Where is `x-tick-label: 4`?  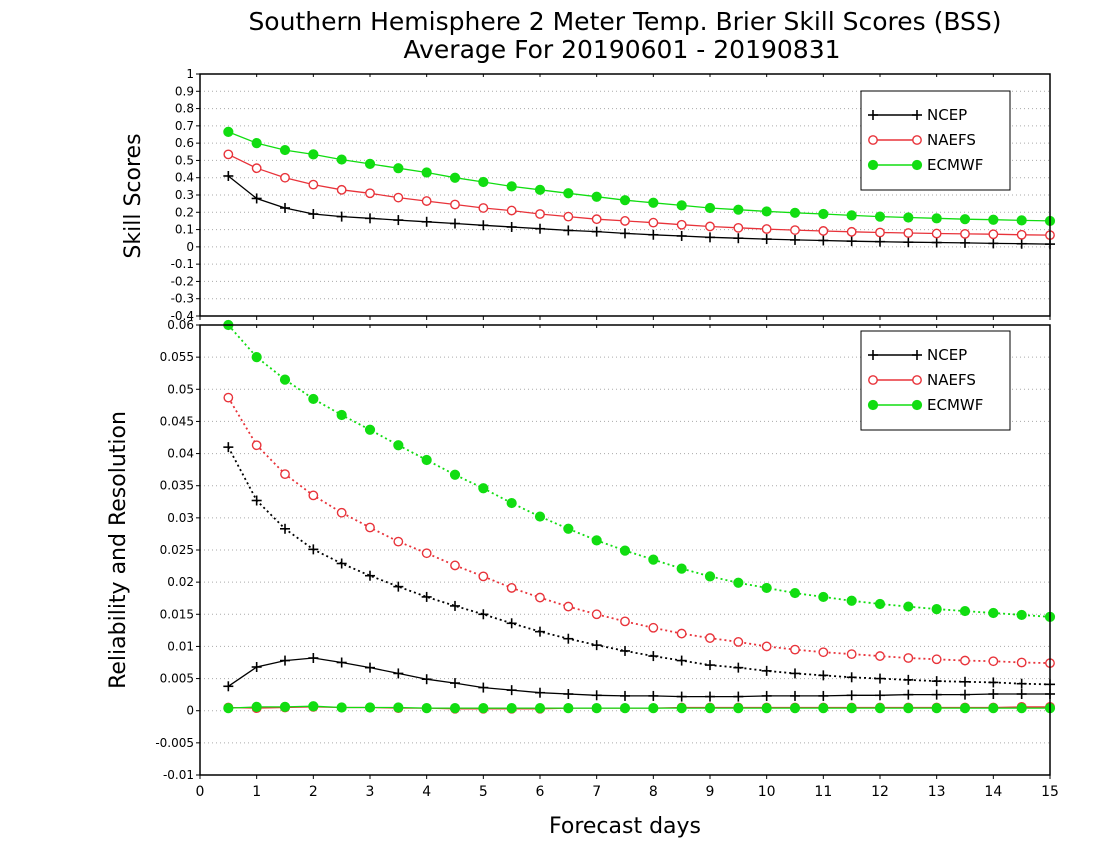
x-tick-label: 4 is located at coordinates (426, 792).